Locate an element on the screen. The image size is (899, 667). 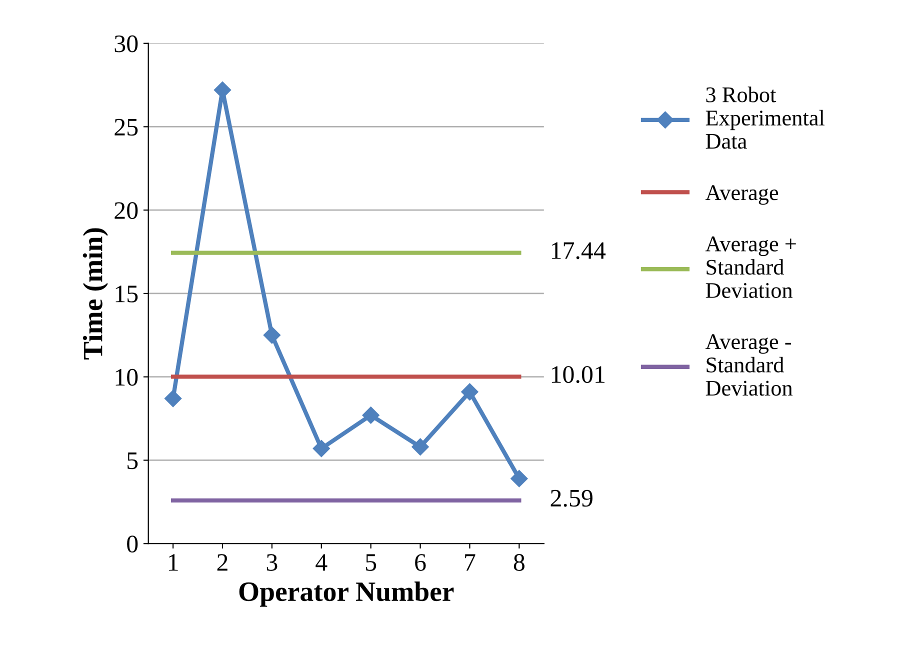
legend-label: Average + Standard Deviation is located at coordinates (750, 267).